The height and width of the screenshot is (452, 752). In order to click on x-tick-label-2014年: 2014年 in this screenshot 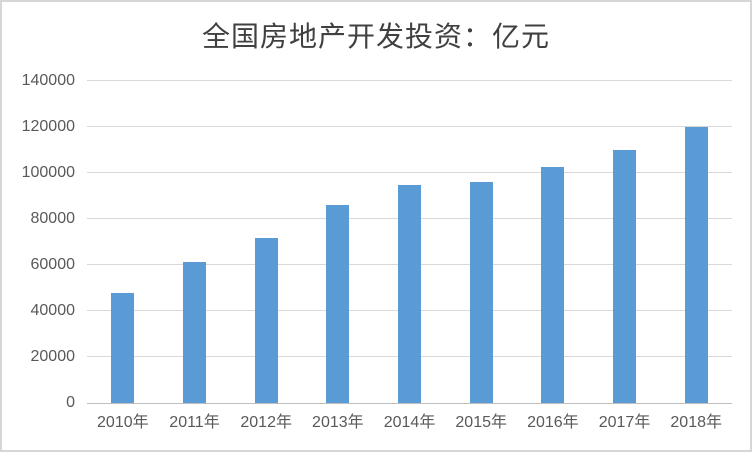, I will do `click(409, 422)`.